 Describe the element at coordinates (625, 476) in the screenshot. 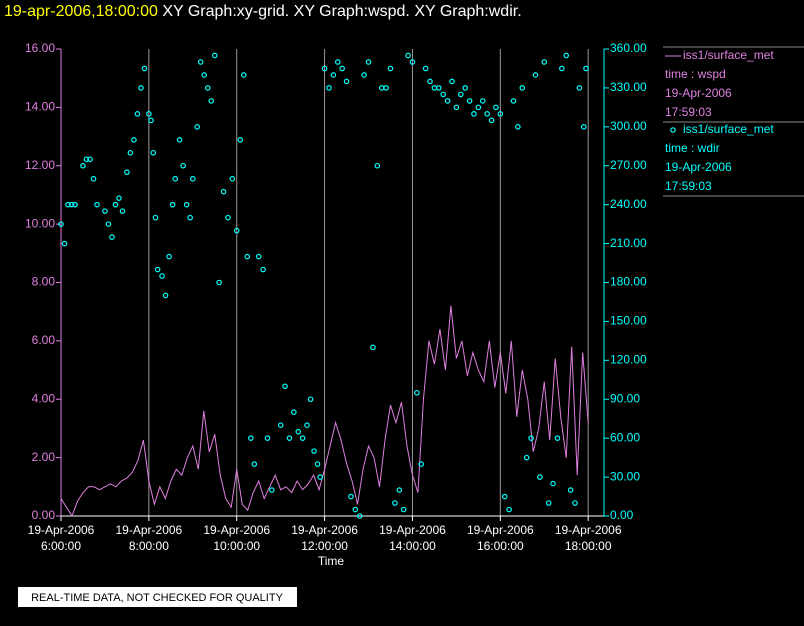

I see `y2-tick-label: 30.00` at that location.